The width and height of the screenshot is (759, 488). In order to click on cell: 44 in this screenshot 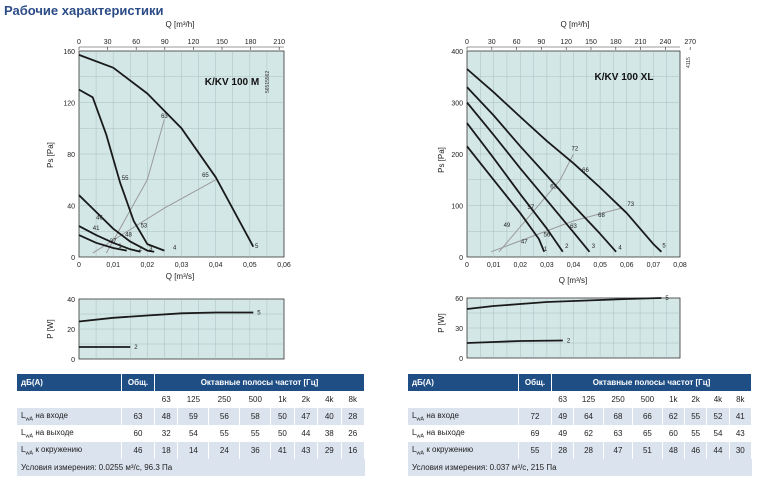, I will do `click(306, 433)`.